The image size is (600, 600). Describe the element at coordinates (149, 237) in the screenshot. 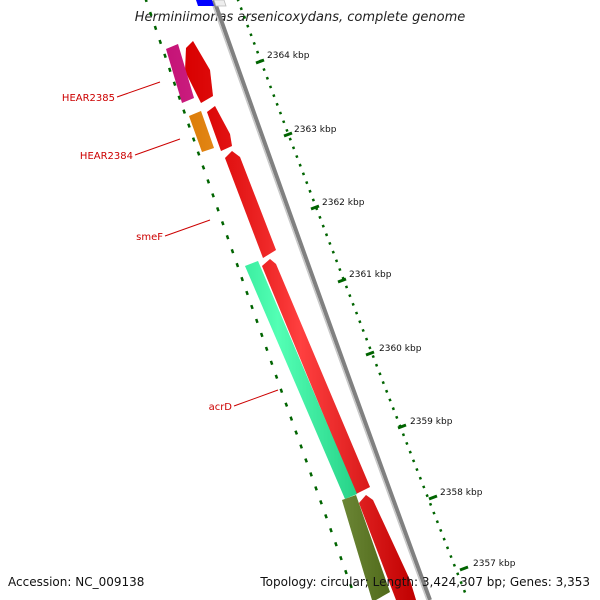

I see `gene-label-smef: smeF` at that location.